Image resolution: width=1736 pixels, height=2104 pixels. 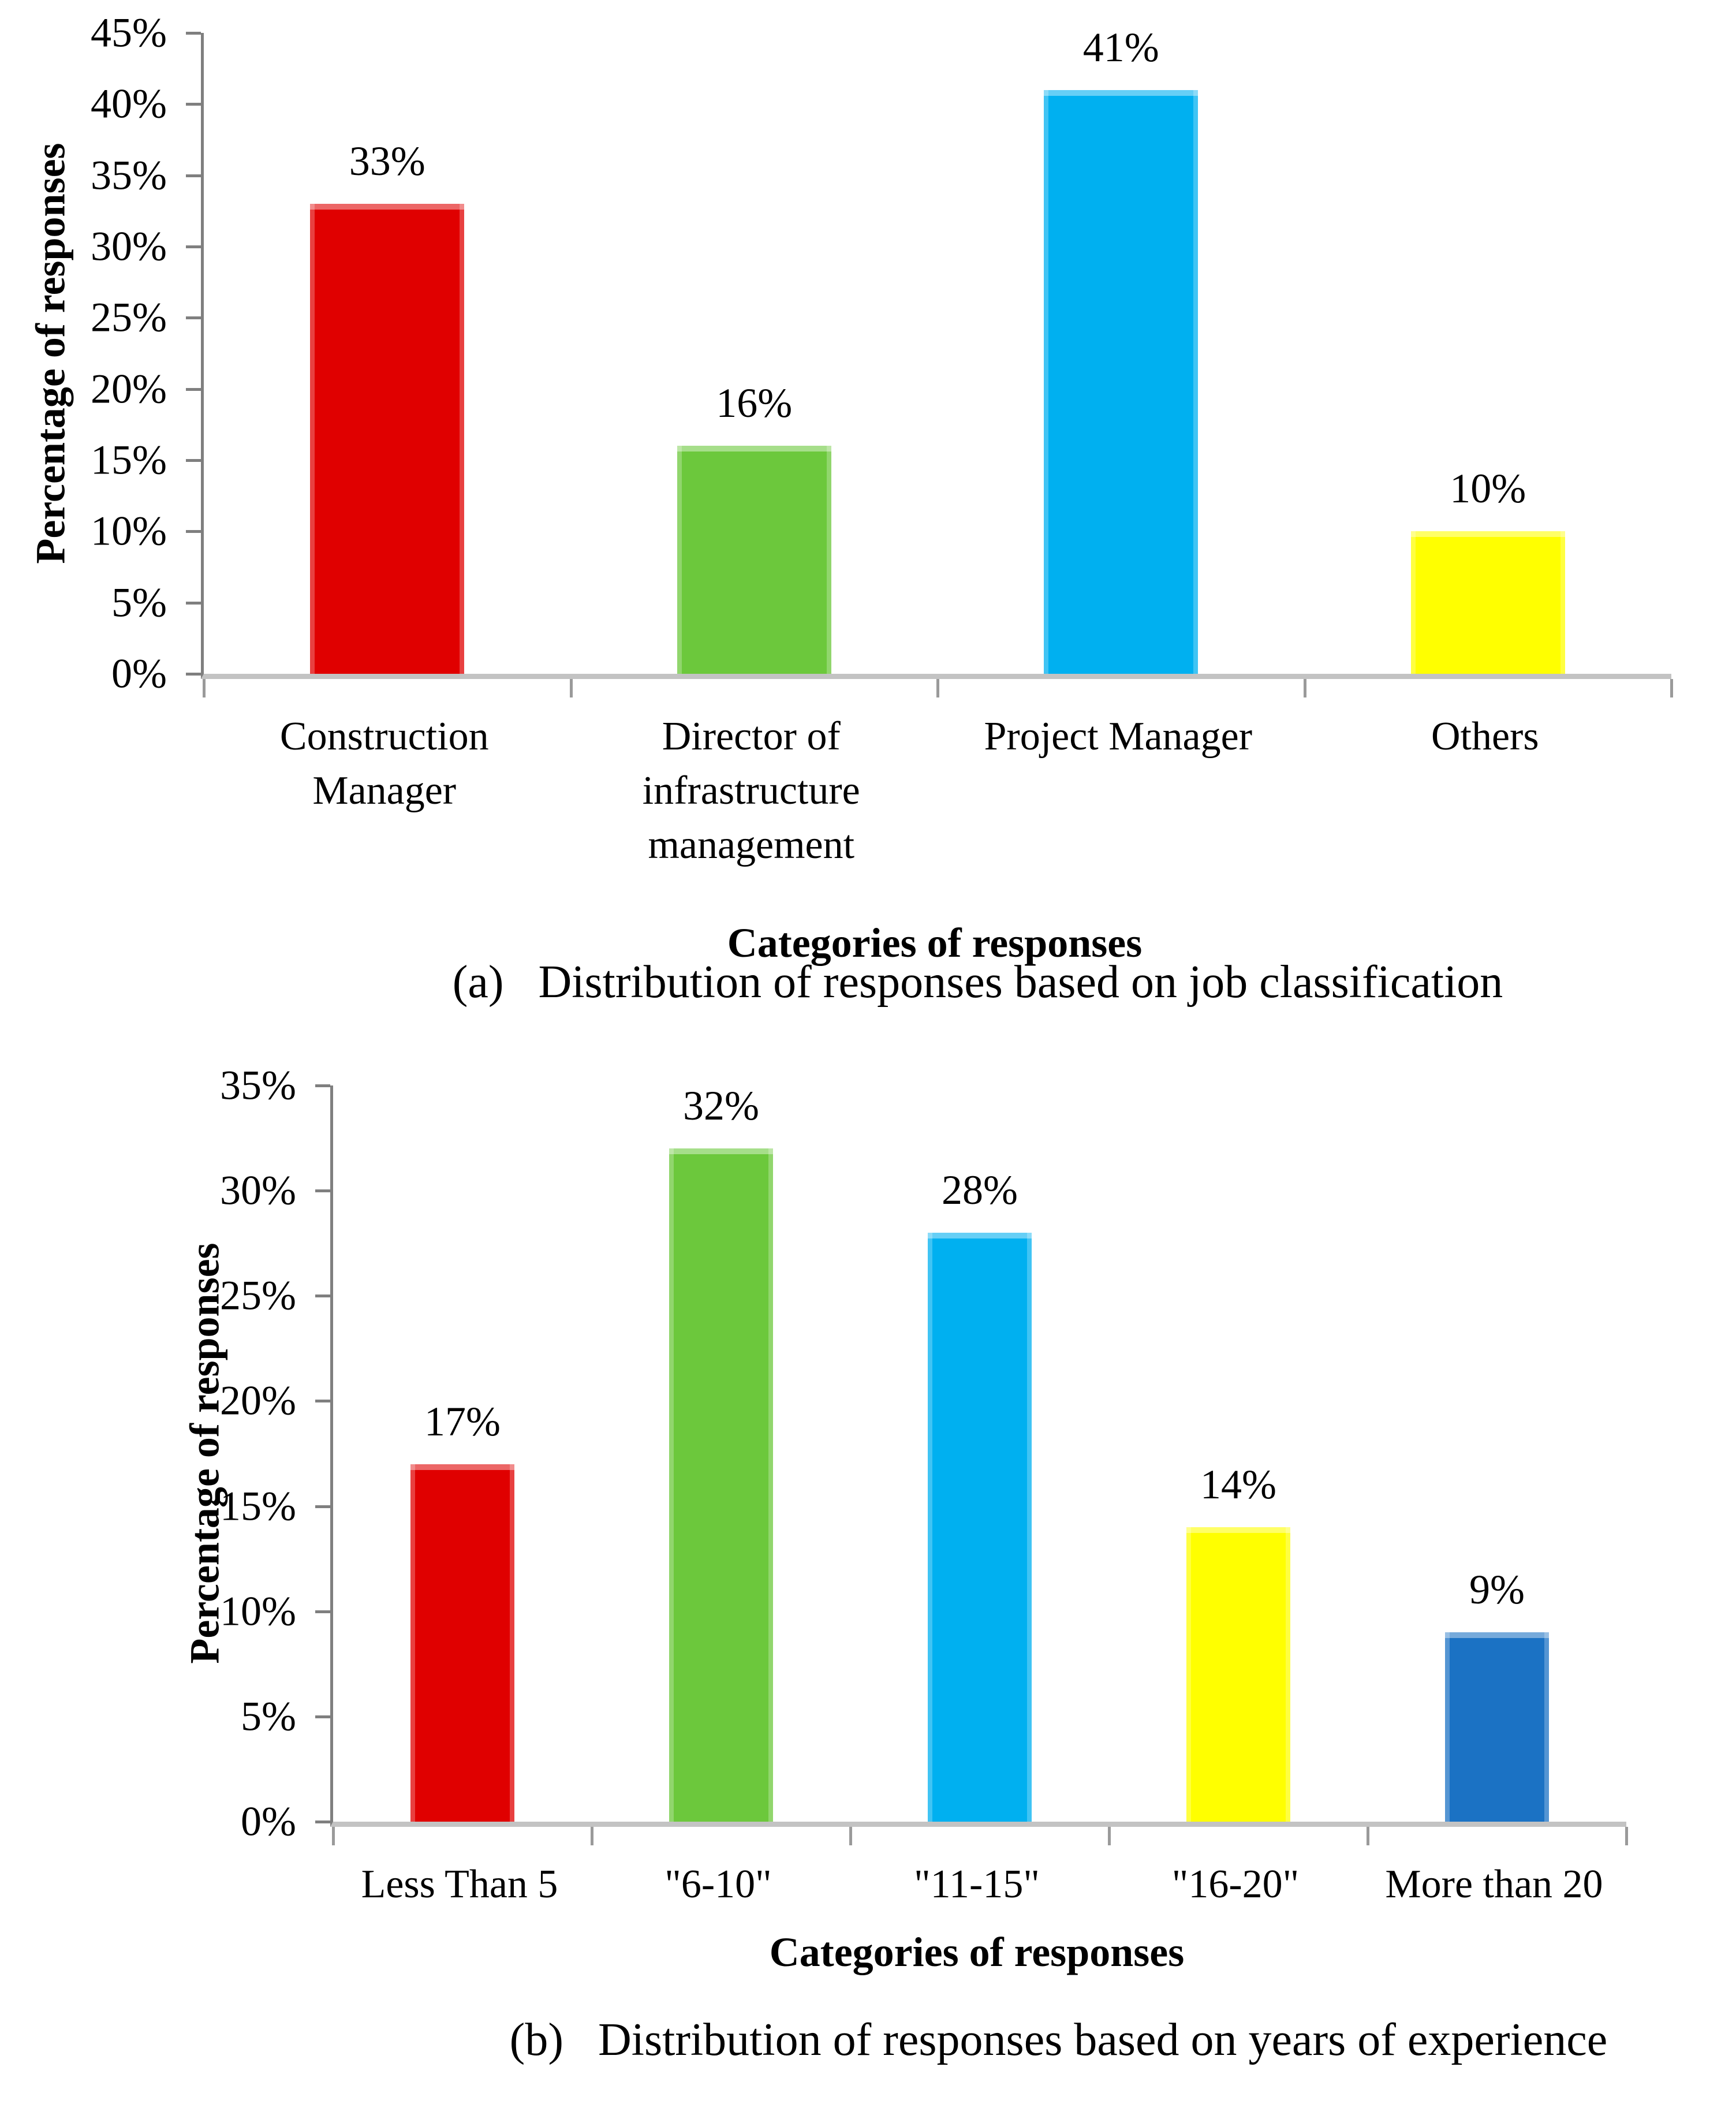 I want to click on bar-slot: 17%, so click(x=462, y=1453).